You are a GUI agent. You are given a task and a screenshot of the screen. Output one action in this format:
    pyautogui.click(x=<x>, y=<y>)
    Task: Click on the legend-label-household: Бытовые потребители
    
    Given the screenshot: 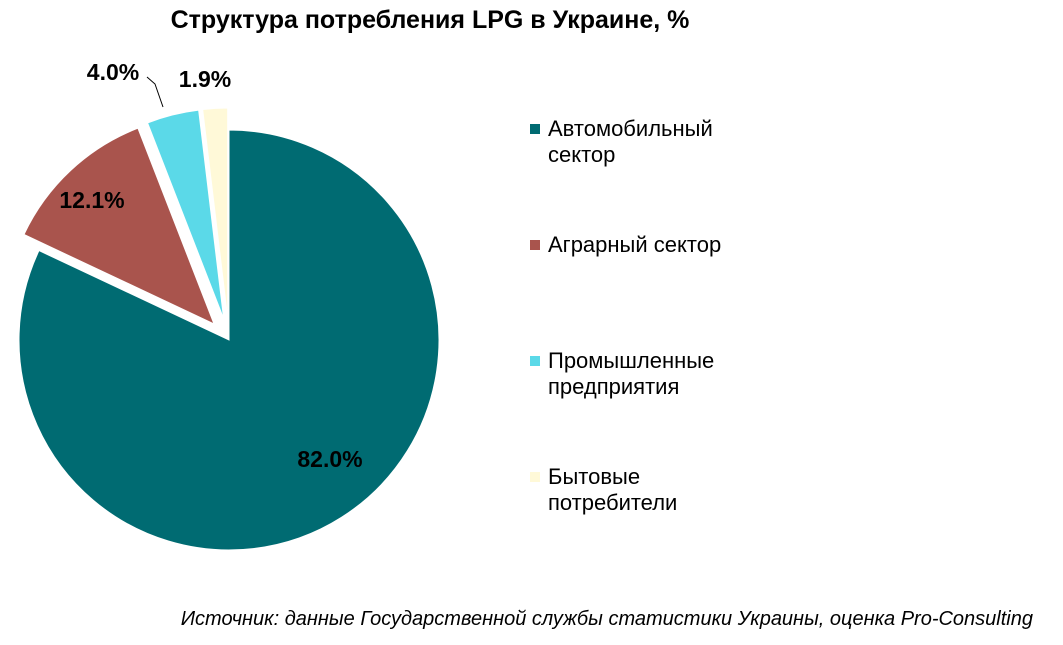 What is the action you would take?
    pyautogui.click(x=613, y=489)
    